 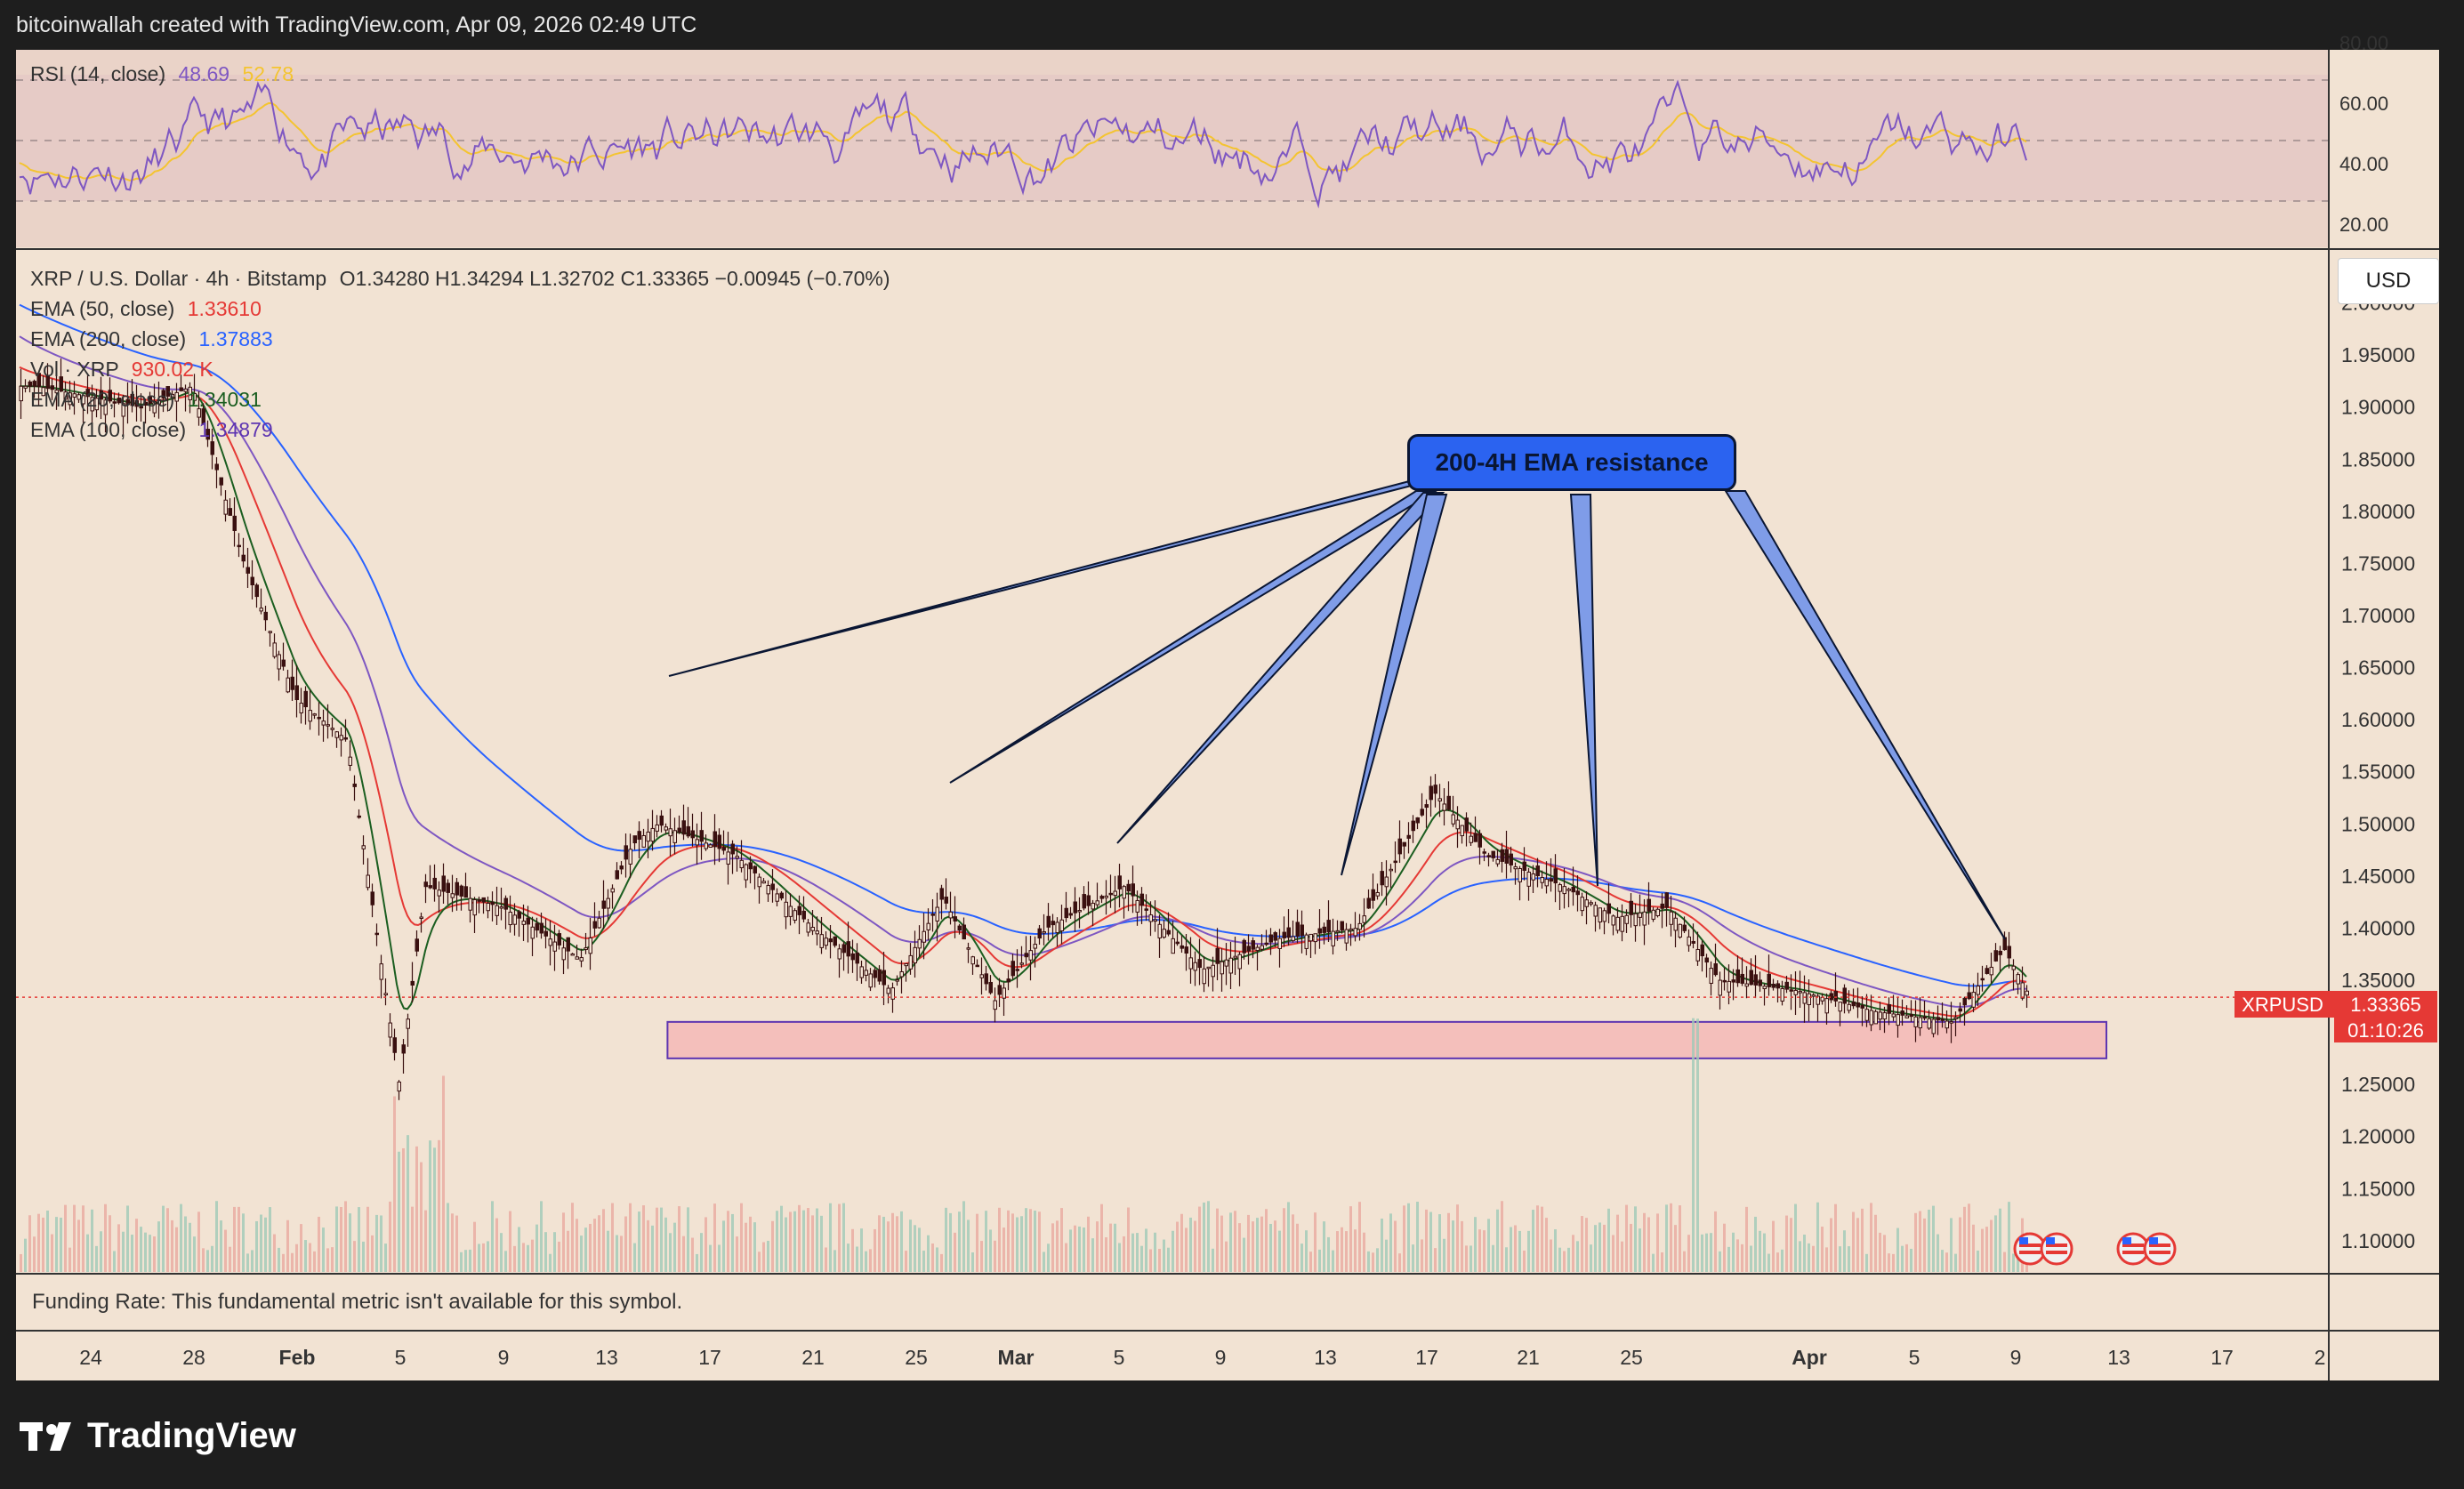 I want to click on tradingview-logo-text: TradingView, so click(x=191, y=1435).